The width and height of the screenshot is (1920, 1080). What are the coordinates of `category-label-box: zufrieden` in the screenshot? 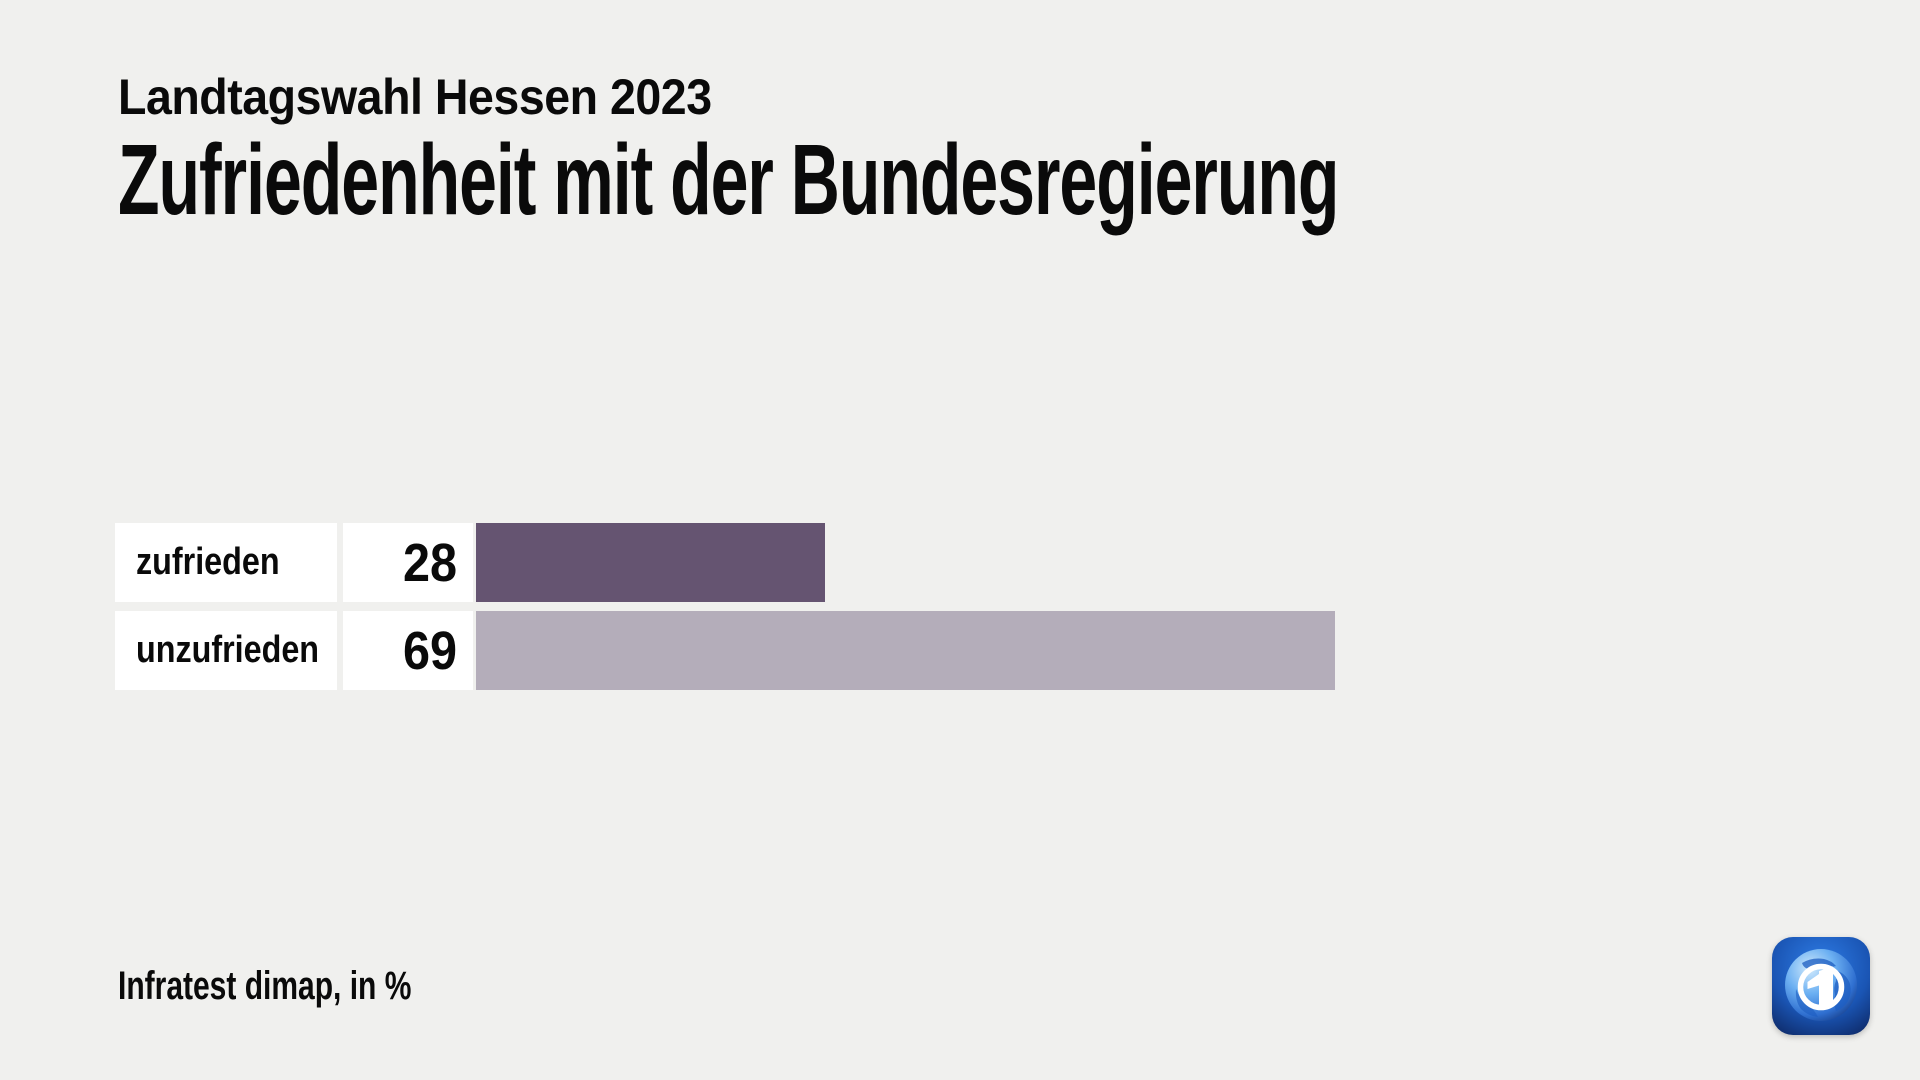 It's located at (226, 562).